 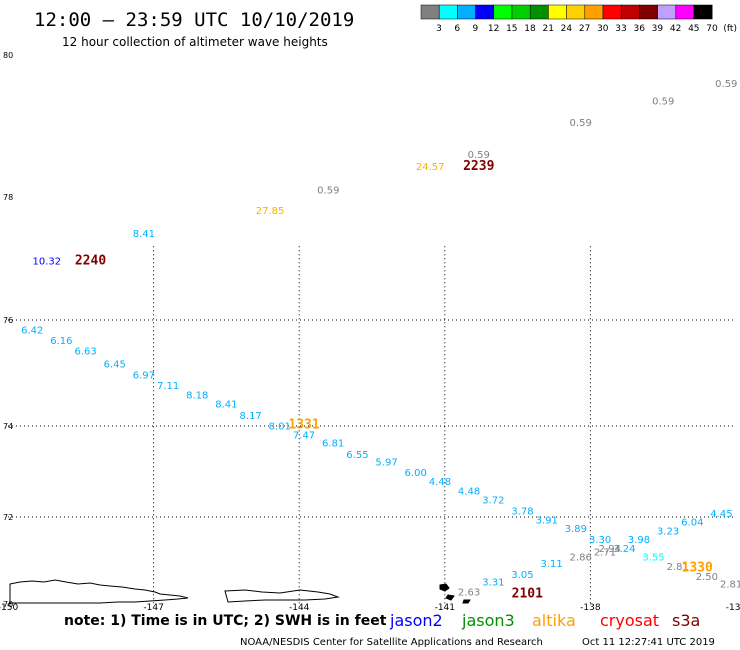 What do you see at coordinates (610, 549) in the screenshot?
I see `wave-height-label: 2.94` at bounding box center [610, 549].